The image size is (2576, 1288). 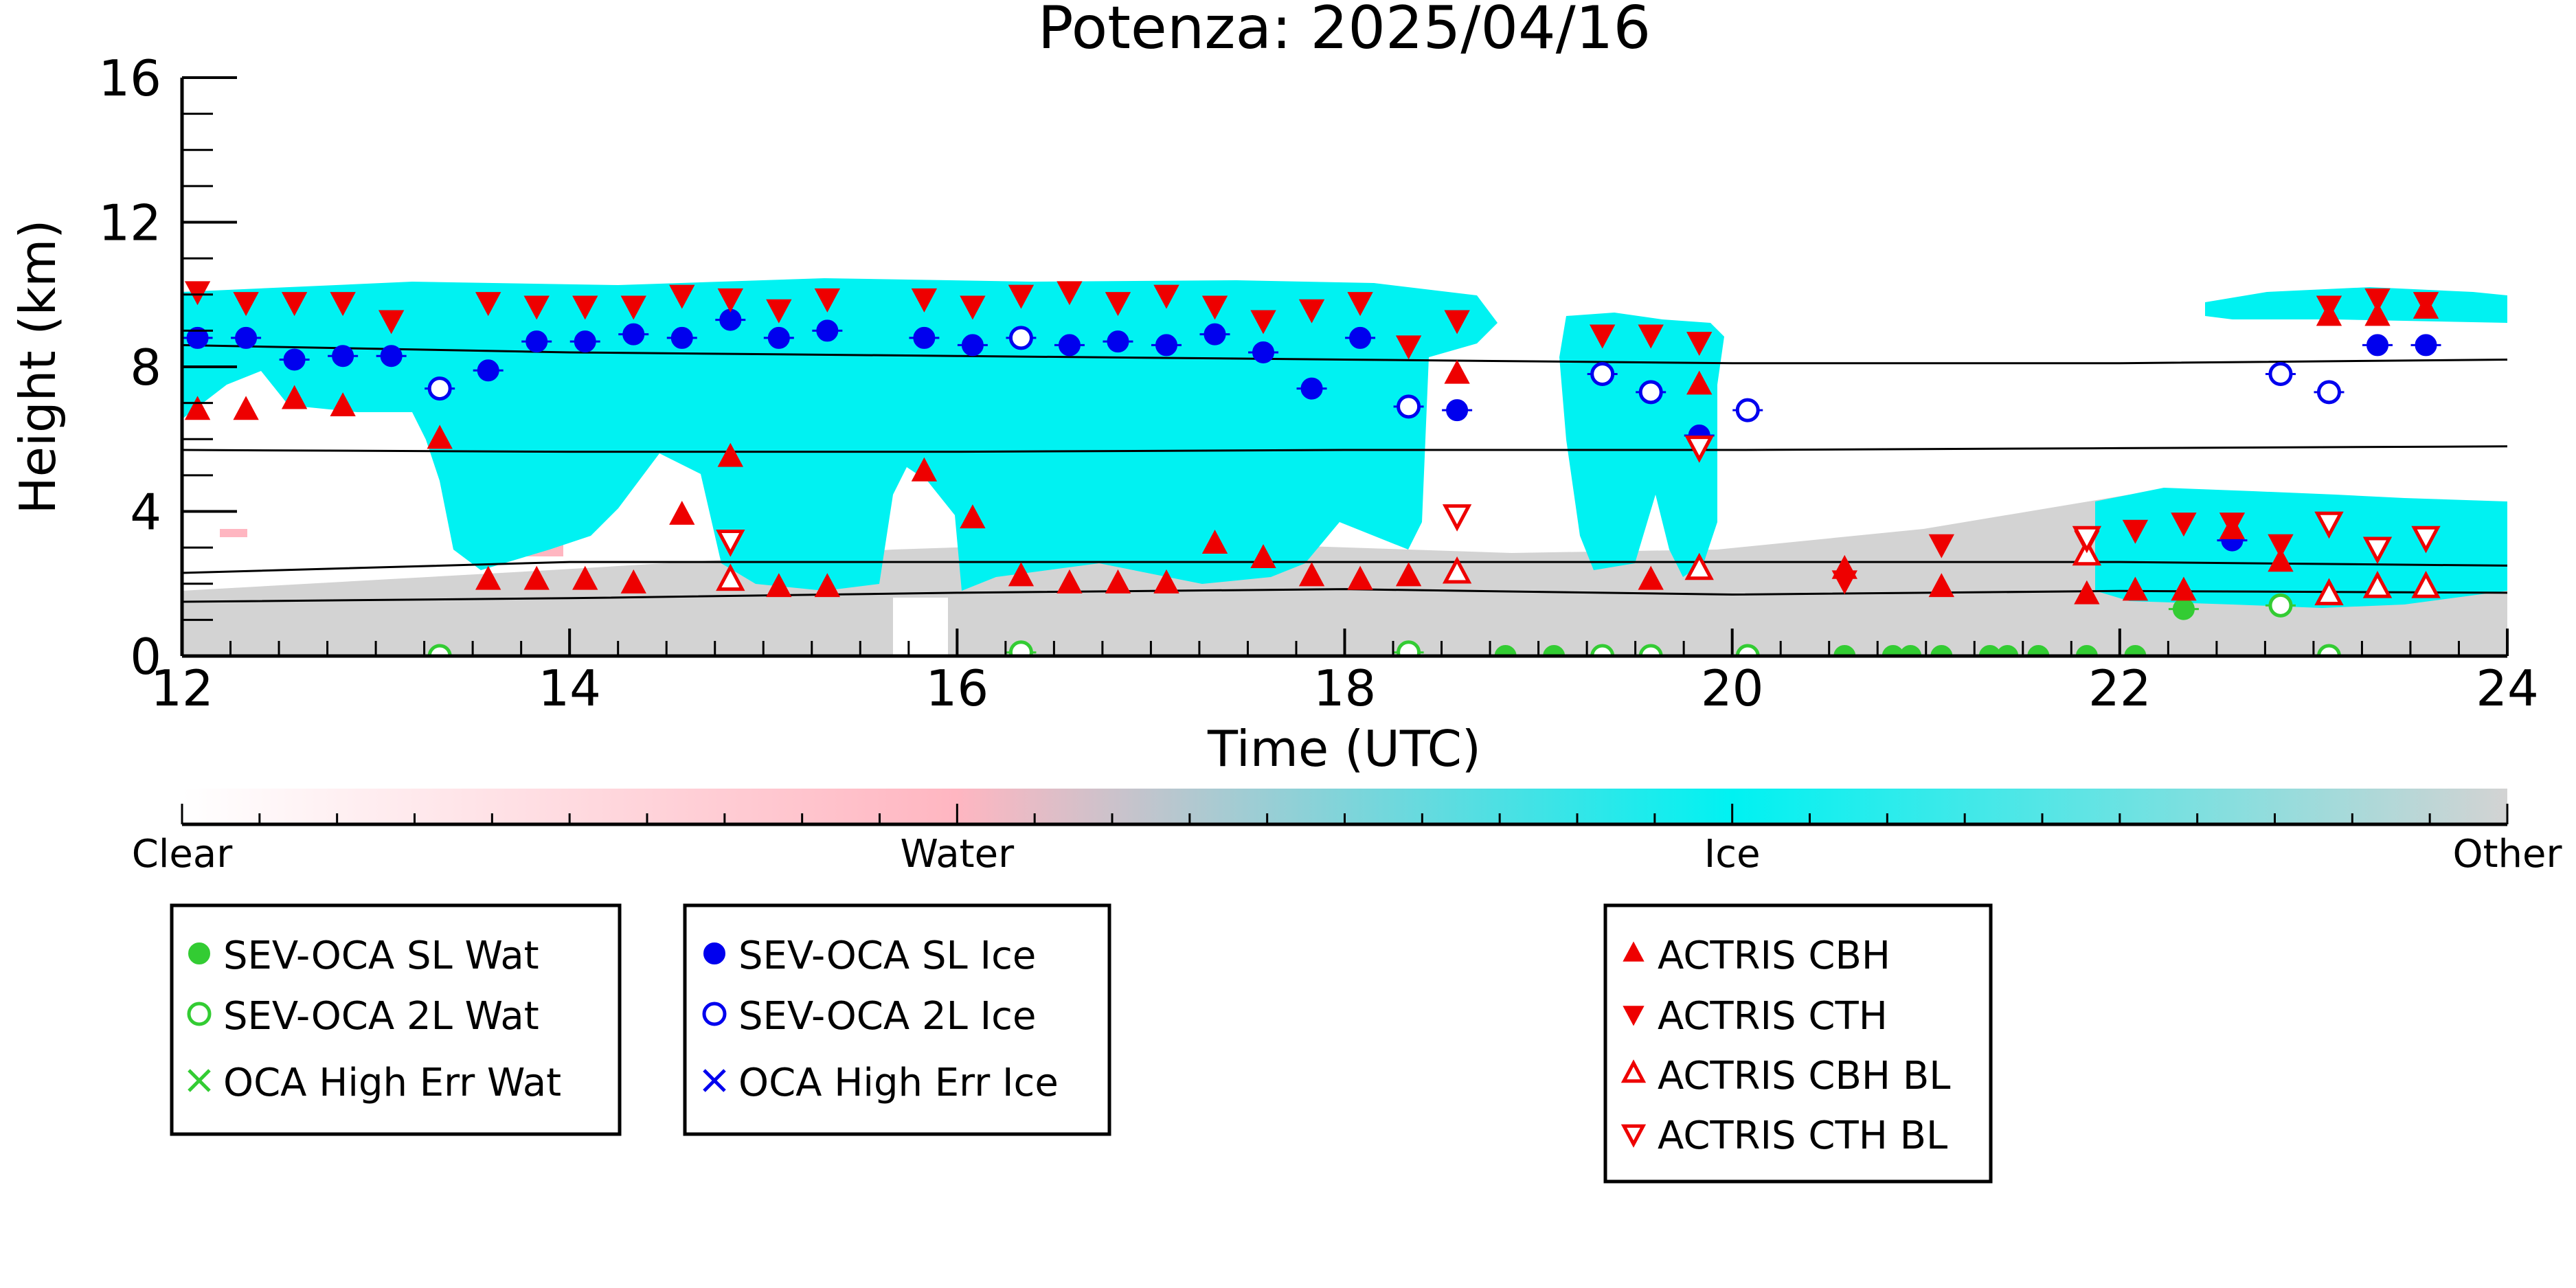 What do you see at coordinates (129, 78) in the screenshot?
I see `y-tick-label: 16` at bounding box center [129, 78].